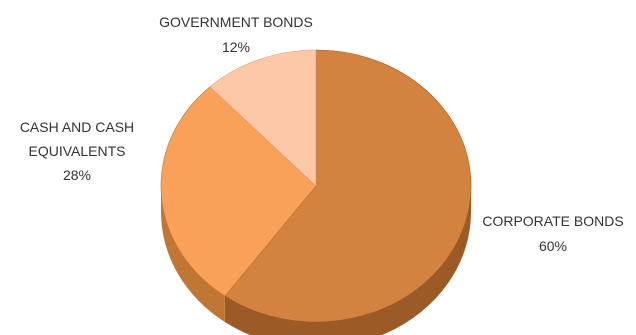 The height and width of the screenshot is (335, 636). Describe the element at coordinates (552, 221) in the screenshot. I see `slice-label-corporate-bonds: CORPORATE BONDS` at that location.